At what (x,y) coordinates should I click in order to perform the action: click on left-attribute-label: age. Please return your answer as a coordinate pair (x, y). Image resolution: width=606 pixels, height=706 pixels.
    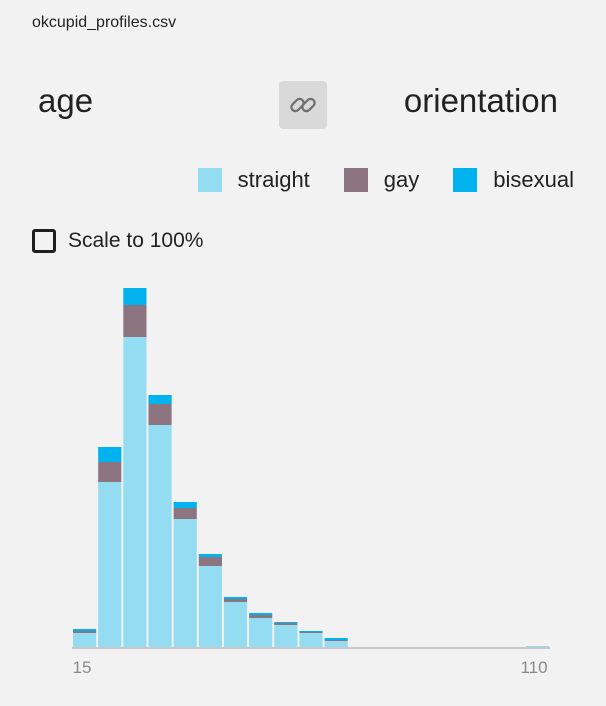
    Looking at the image, I should click on (66, 100).